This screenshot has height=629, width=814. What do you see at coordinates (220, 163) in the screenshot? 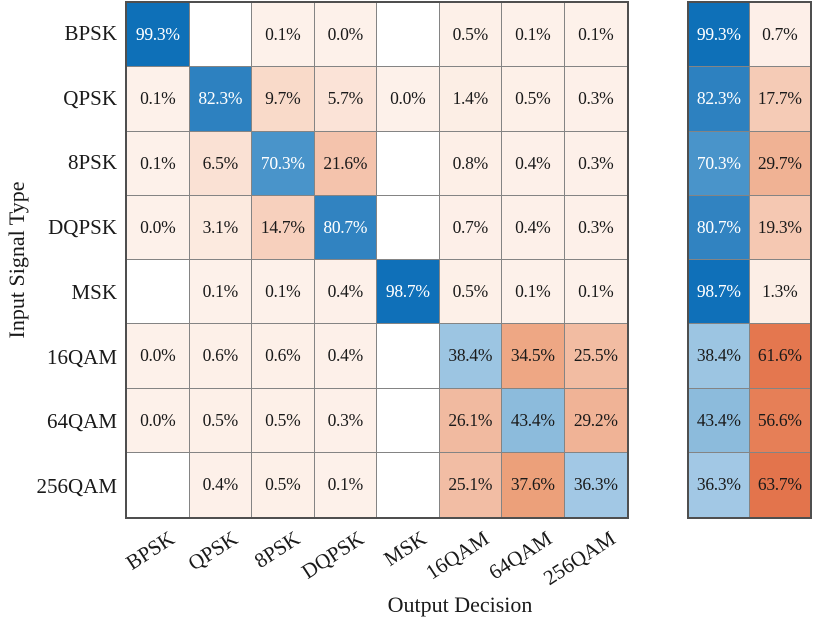
I see `matrix-cell: 6.5%` at bounding box center [220, 163].